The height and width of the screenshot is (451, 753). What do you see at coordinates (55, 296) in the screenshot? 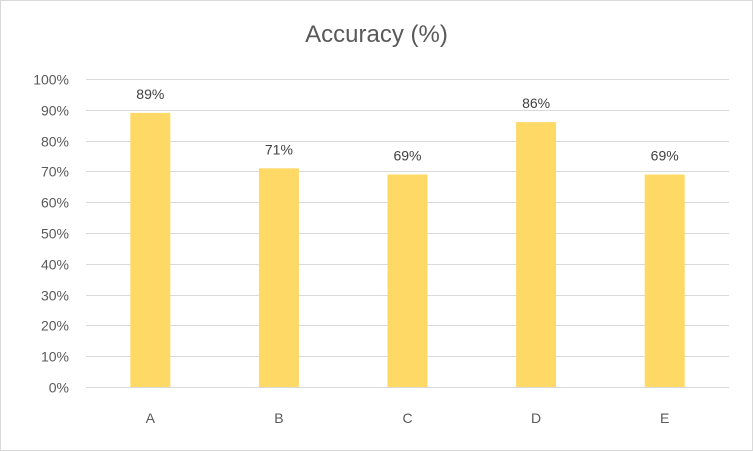
I see `y-tick-label: 30%` at bounding box center [55, 296].